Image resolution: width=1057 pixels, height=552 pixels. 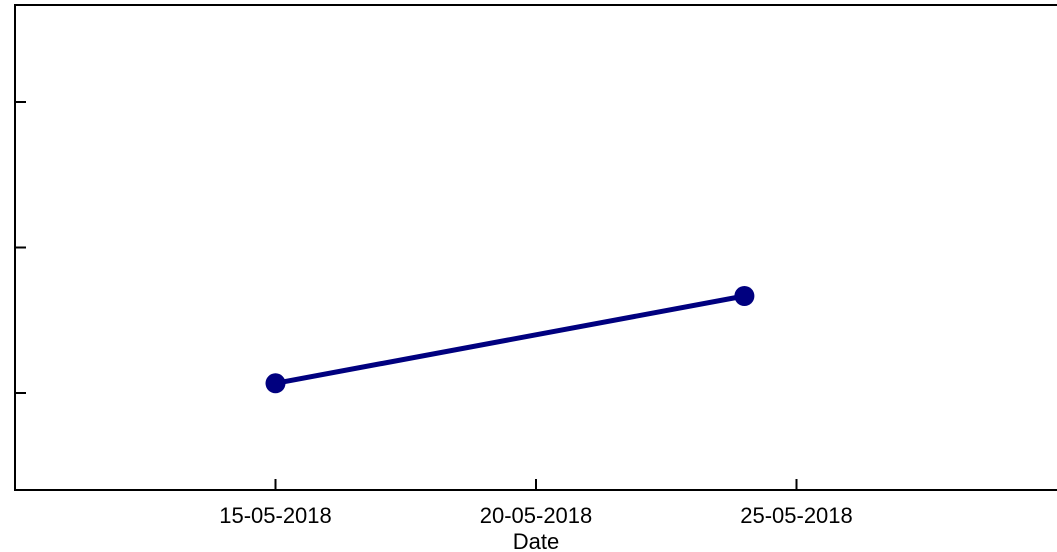 I want to click on series-layer, so click(x=510, y=340).